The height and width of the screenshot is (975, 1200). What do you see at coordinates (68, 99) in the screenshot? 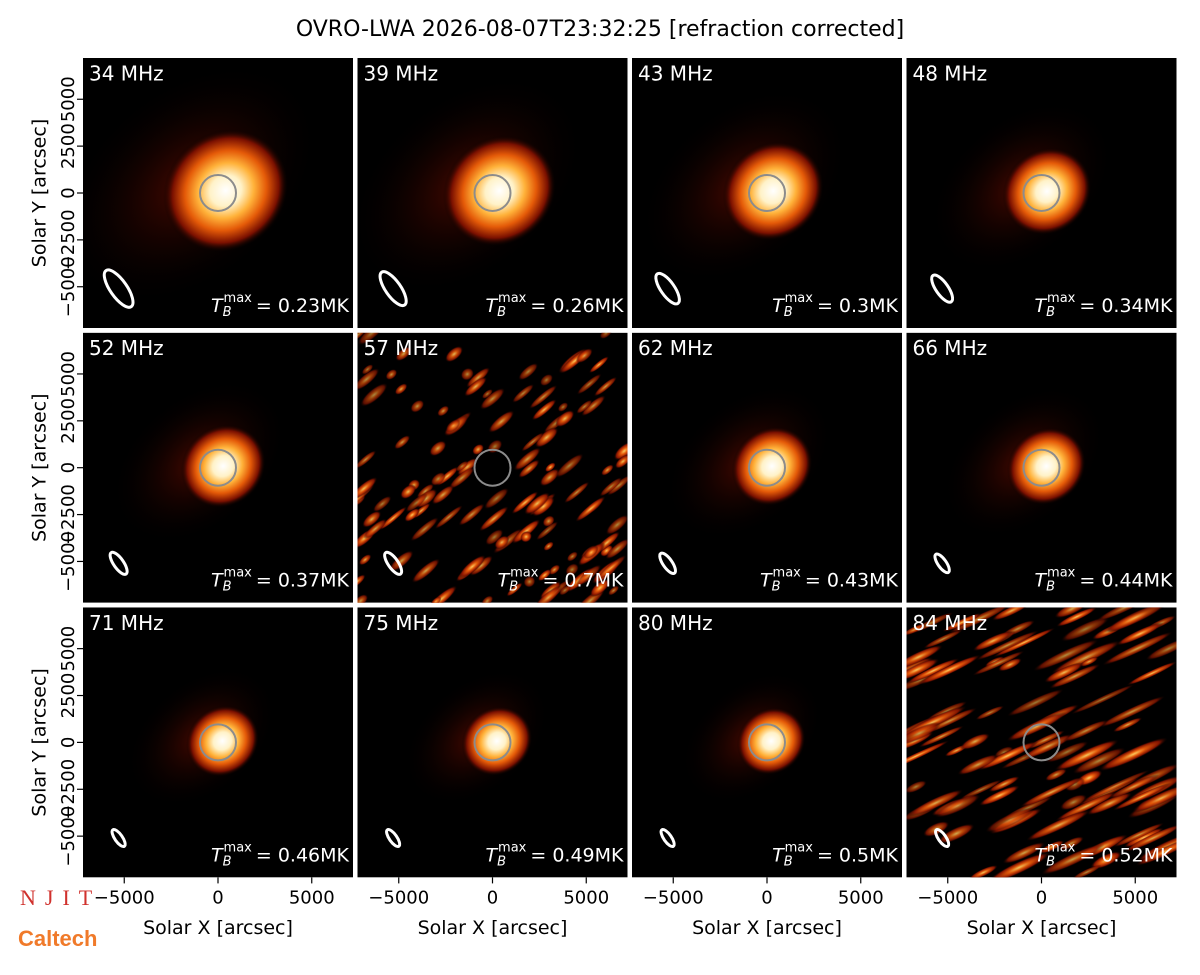
I see `y-tick-label: 5000` at bounding box center [68, 99].